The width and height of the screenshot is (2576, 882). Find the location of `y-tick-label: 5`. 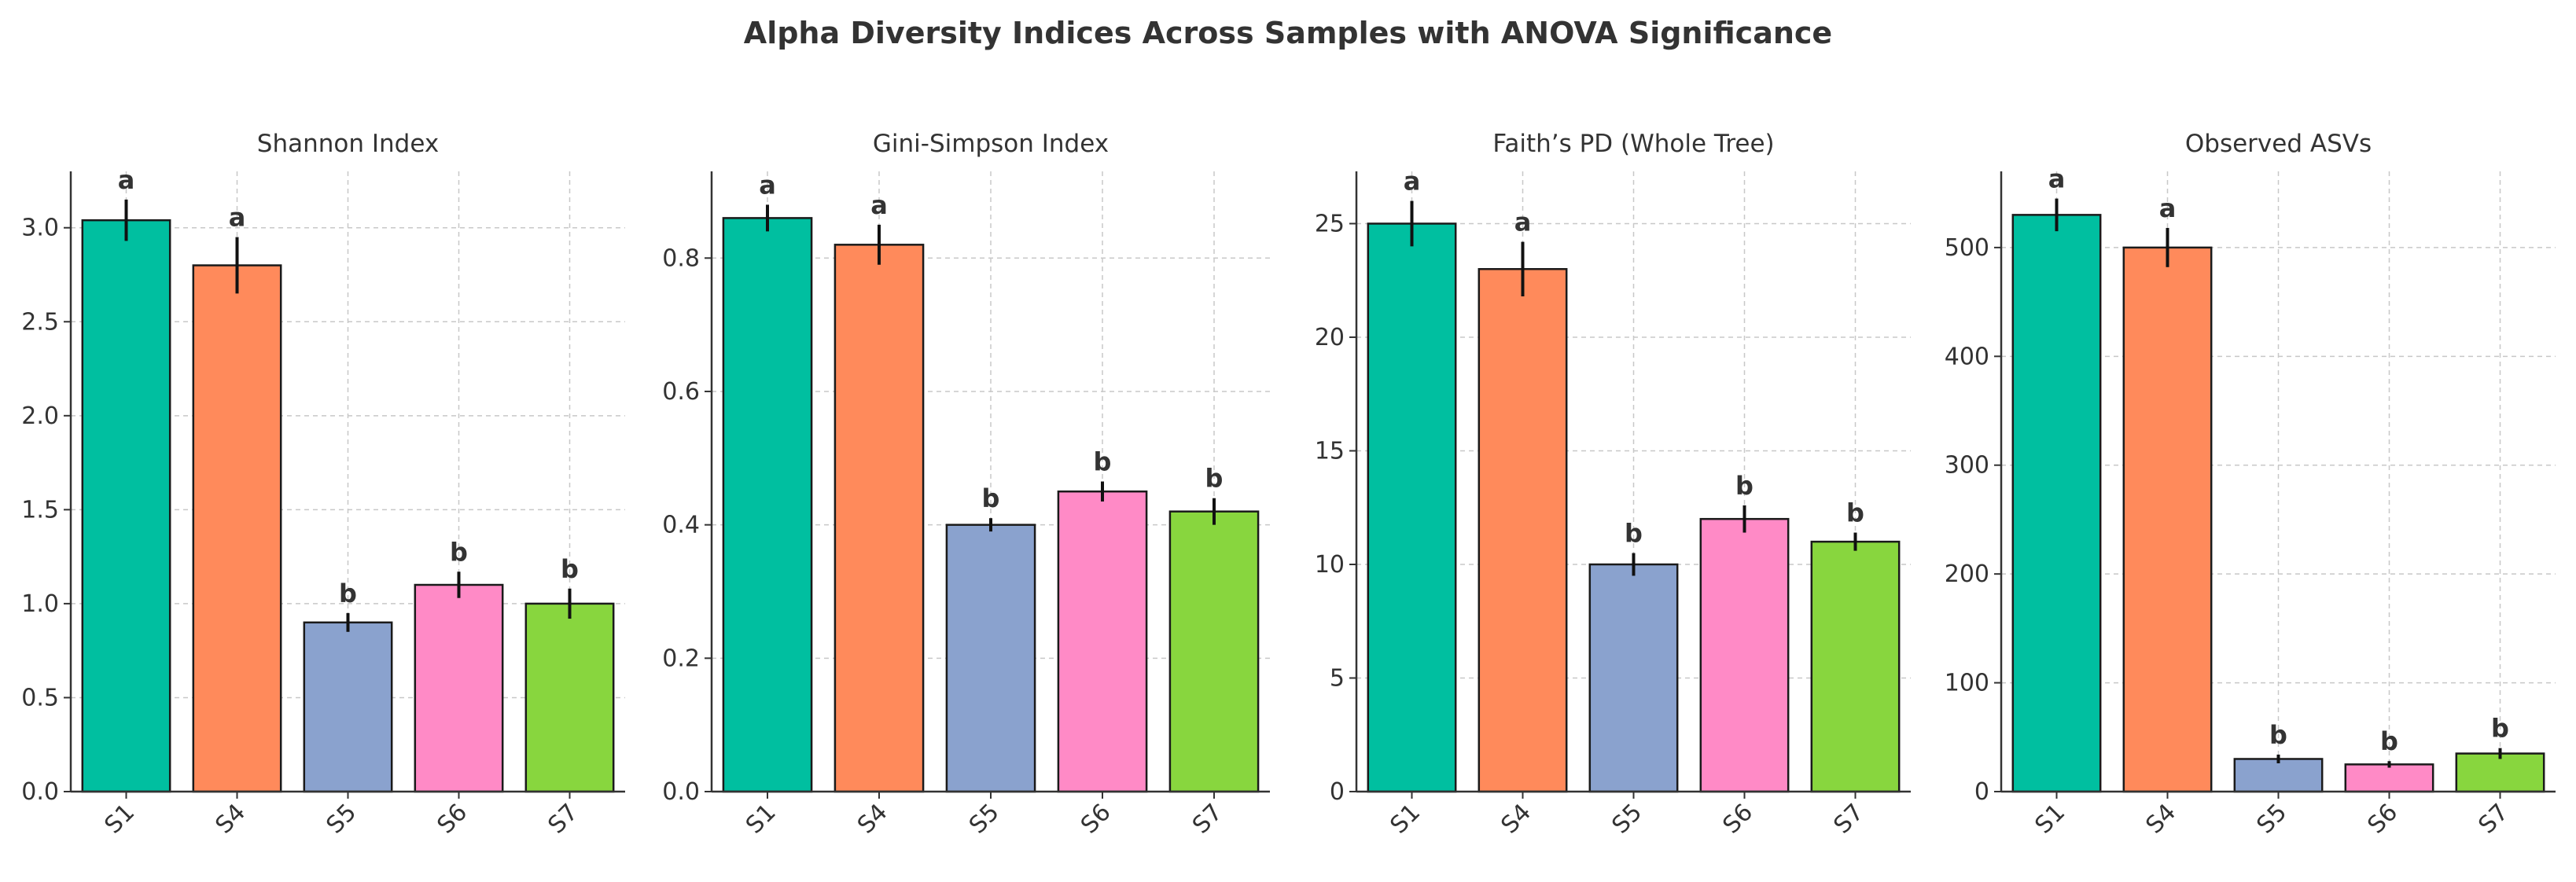

y-tick-label: 5 is located at coordinates (1338, 678).